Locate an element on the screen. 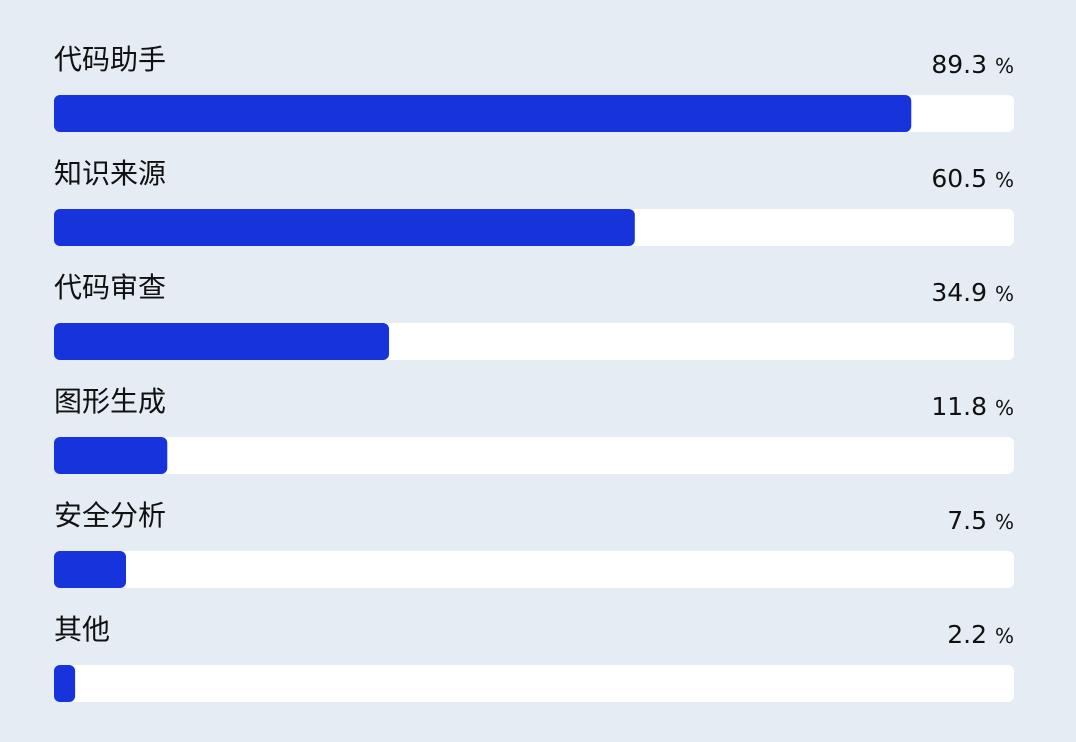 The width and height of the screenshot is (1076, 742). category-label: 其他 is located at coordinates (82, 629).